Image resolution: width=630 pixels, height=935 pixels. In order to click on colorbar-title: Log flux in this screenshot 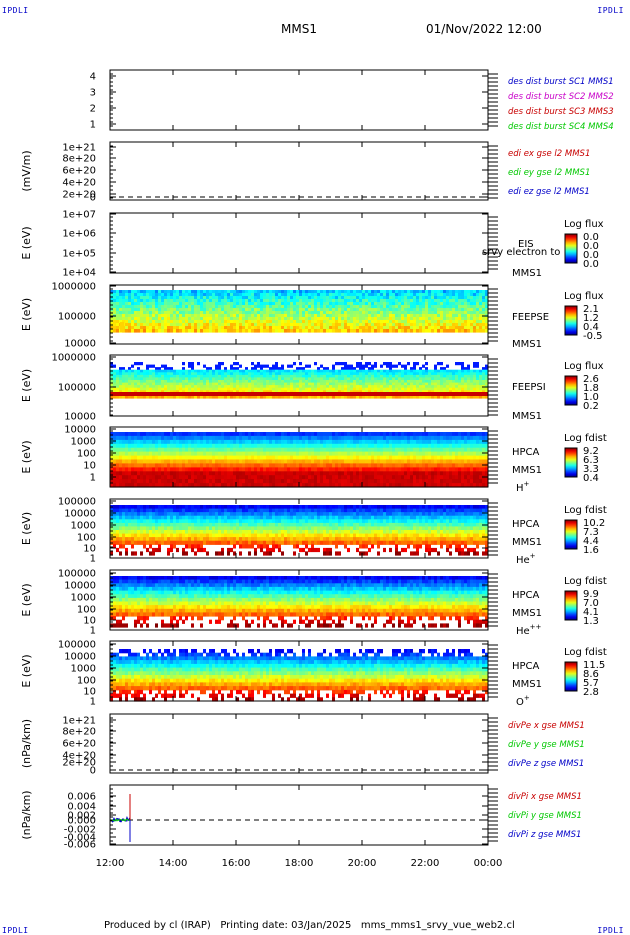, I will do `click(584, 366)`.